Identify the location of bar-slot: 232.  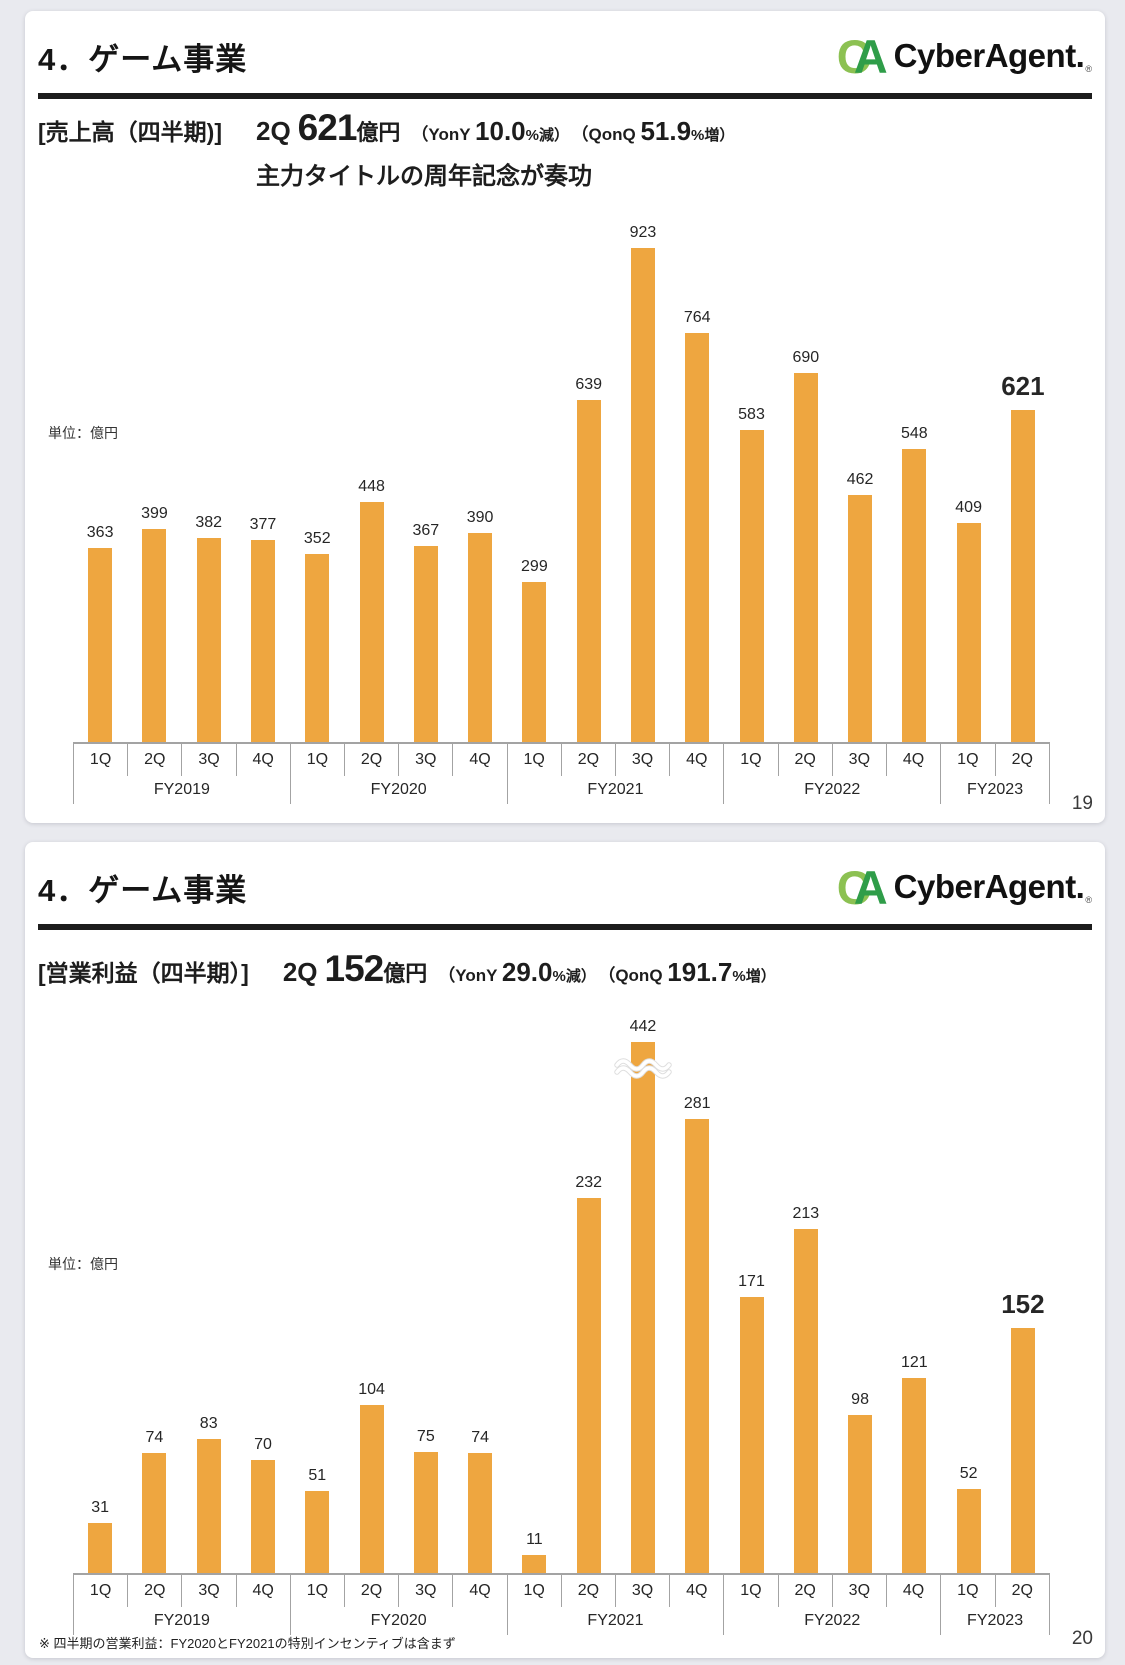
(589, 1373).